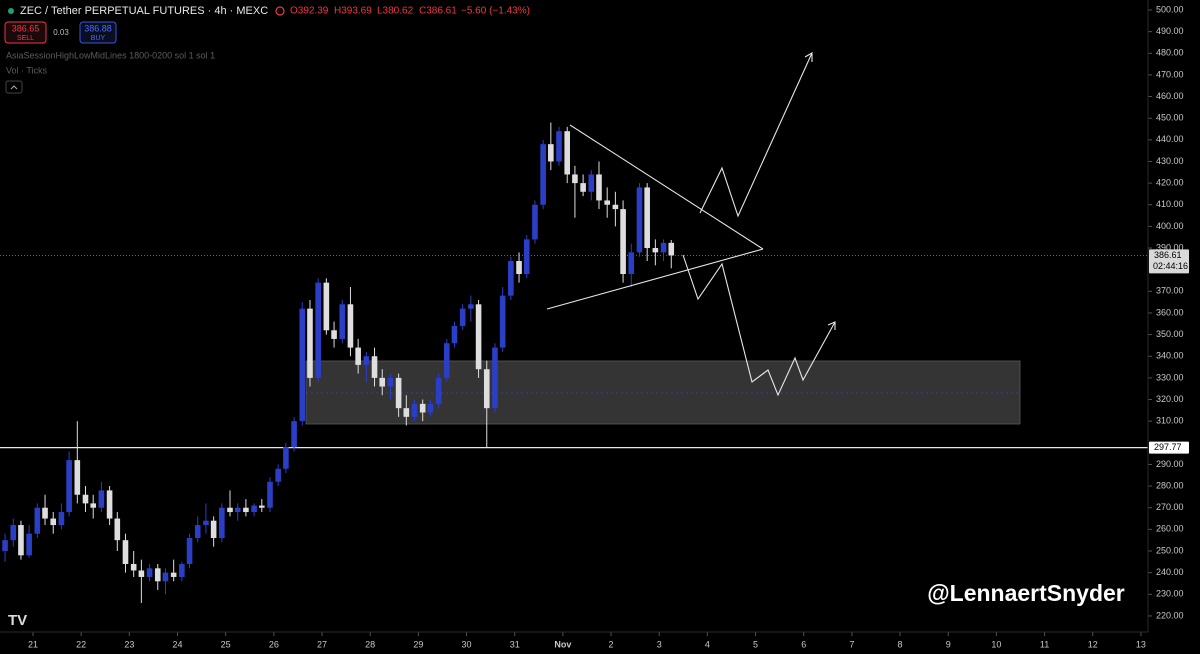  I want to click on bear-path, so click(759, 325).